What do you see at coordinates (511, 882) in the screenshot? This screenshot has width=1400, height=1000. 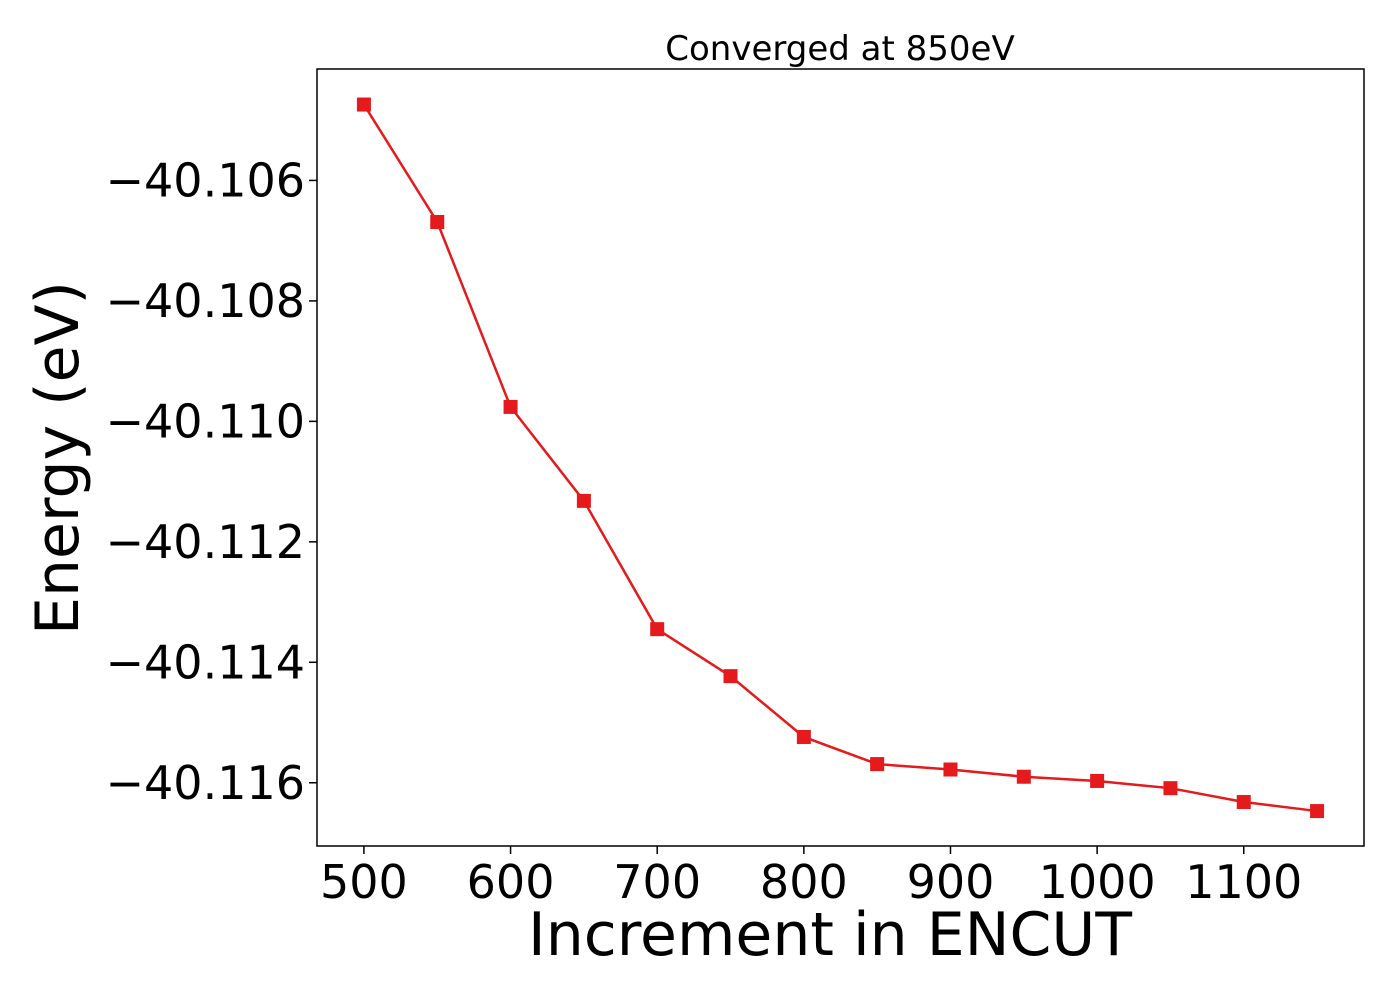 I see `x-tick-label: 600` at bounding box center [511, 882].